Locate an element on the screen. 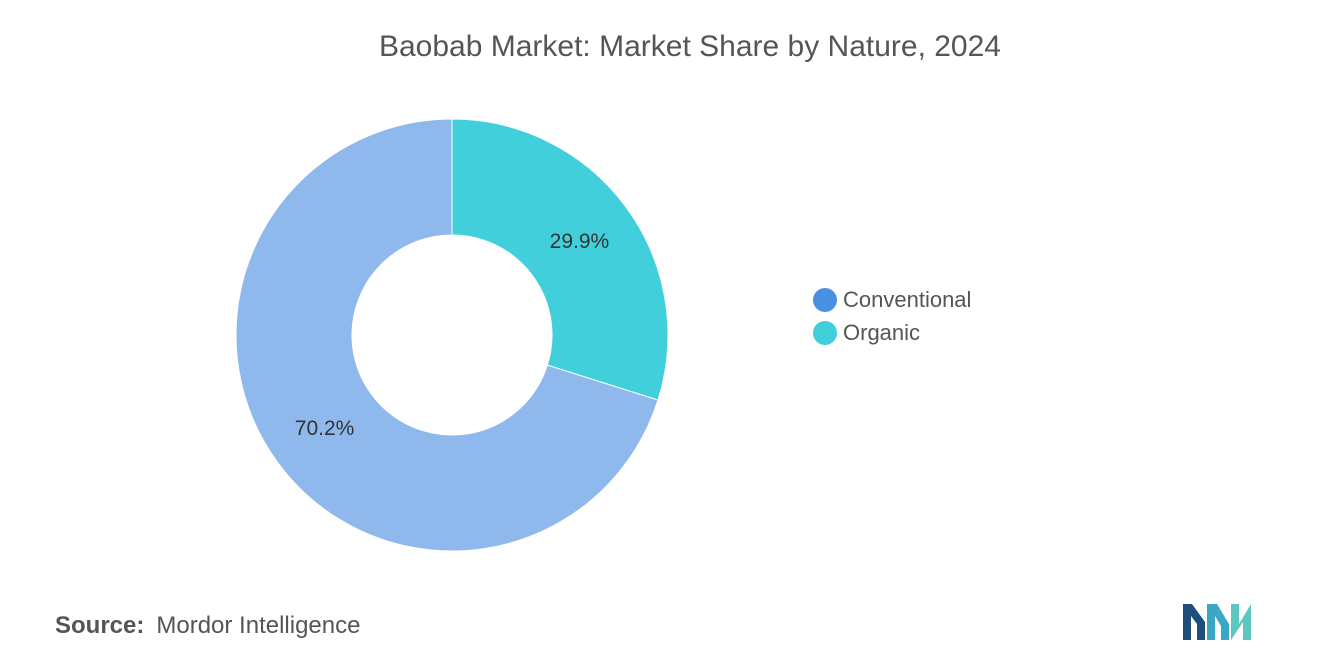 Image resolution: width=1320 pixels, height=665 pixels. mordor-intelligence-logo-icon is located at coordinates (1217, 622).